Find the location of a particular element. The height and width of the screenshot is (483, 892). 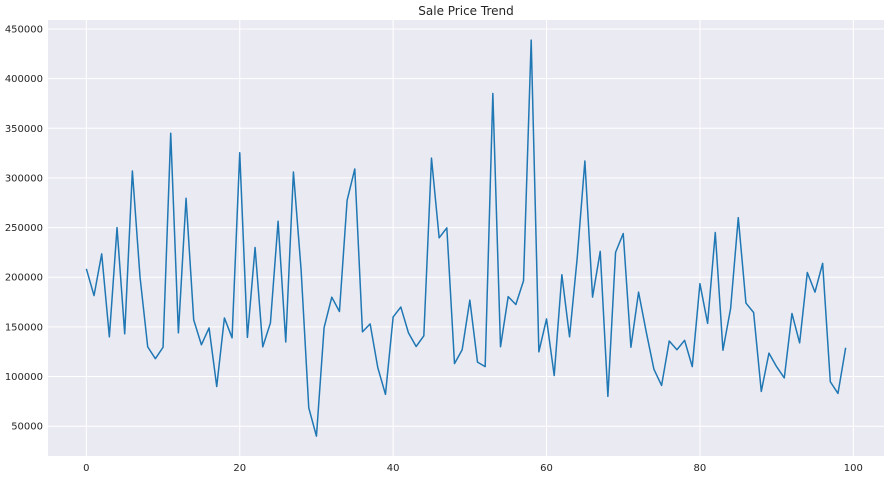

y-tick-label: 200000 is located at coordinates (24, 278).